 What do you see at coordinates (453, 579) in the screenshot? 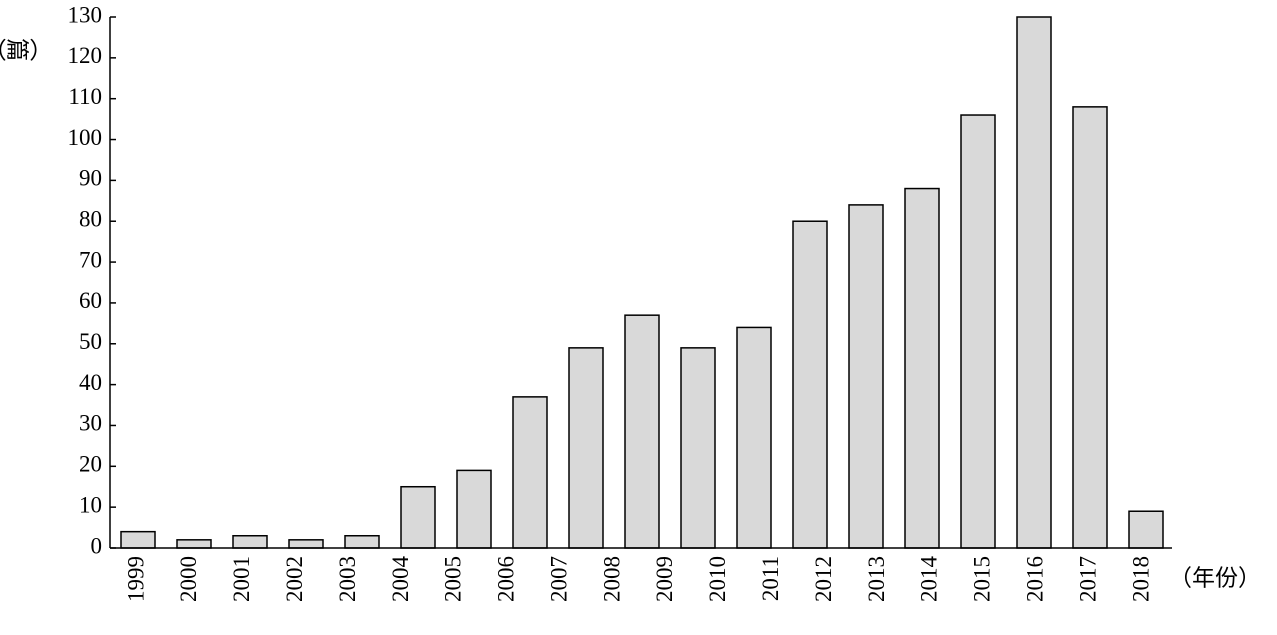
I see `x-tick-label: 2005` at bounding box center [453, 579].